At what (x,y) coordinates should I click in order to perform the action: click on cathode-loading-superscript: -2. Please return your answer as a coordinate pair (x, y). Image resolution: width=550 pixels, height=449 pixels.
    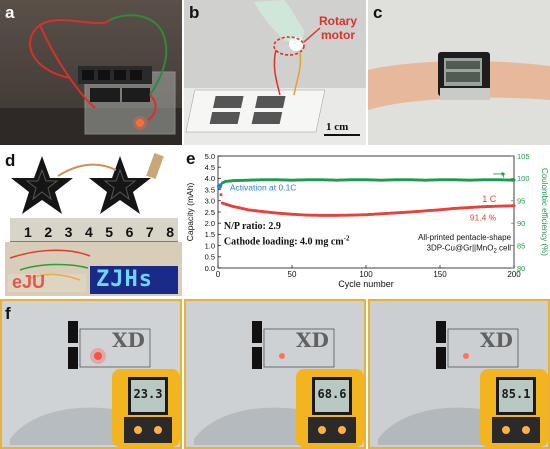
    Looking at the image, I should click on (347, 238).